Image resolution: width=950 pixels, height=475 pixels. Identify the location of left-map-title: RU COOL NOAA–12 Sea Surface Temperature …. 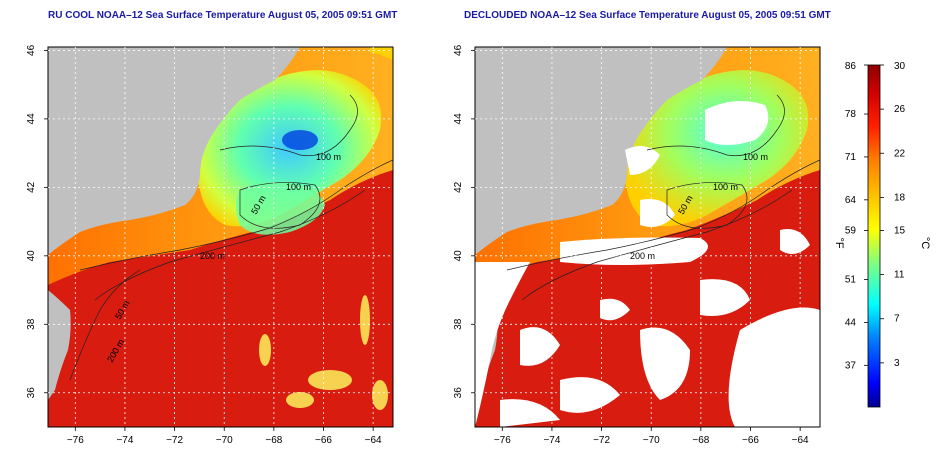
(223, 15).